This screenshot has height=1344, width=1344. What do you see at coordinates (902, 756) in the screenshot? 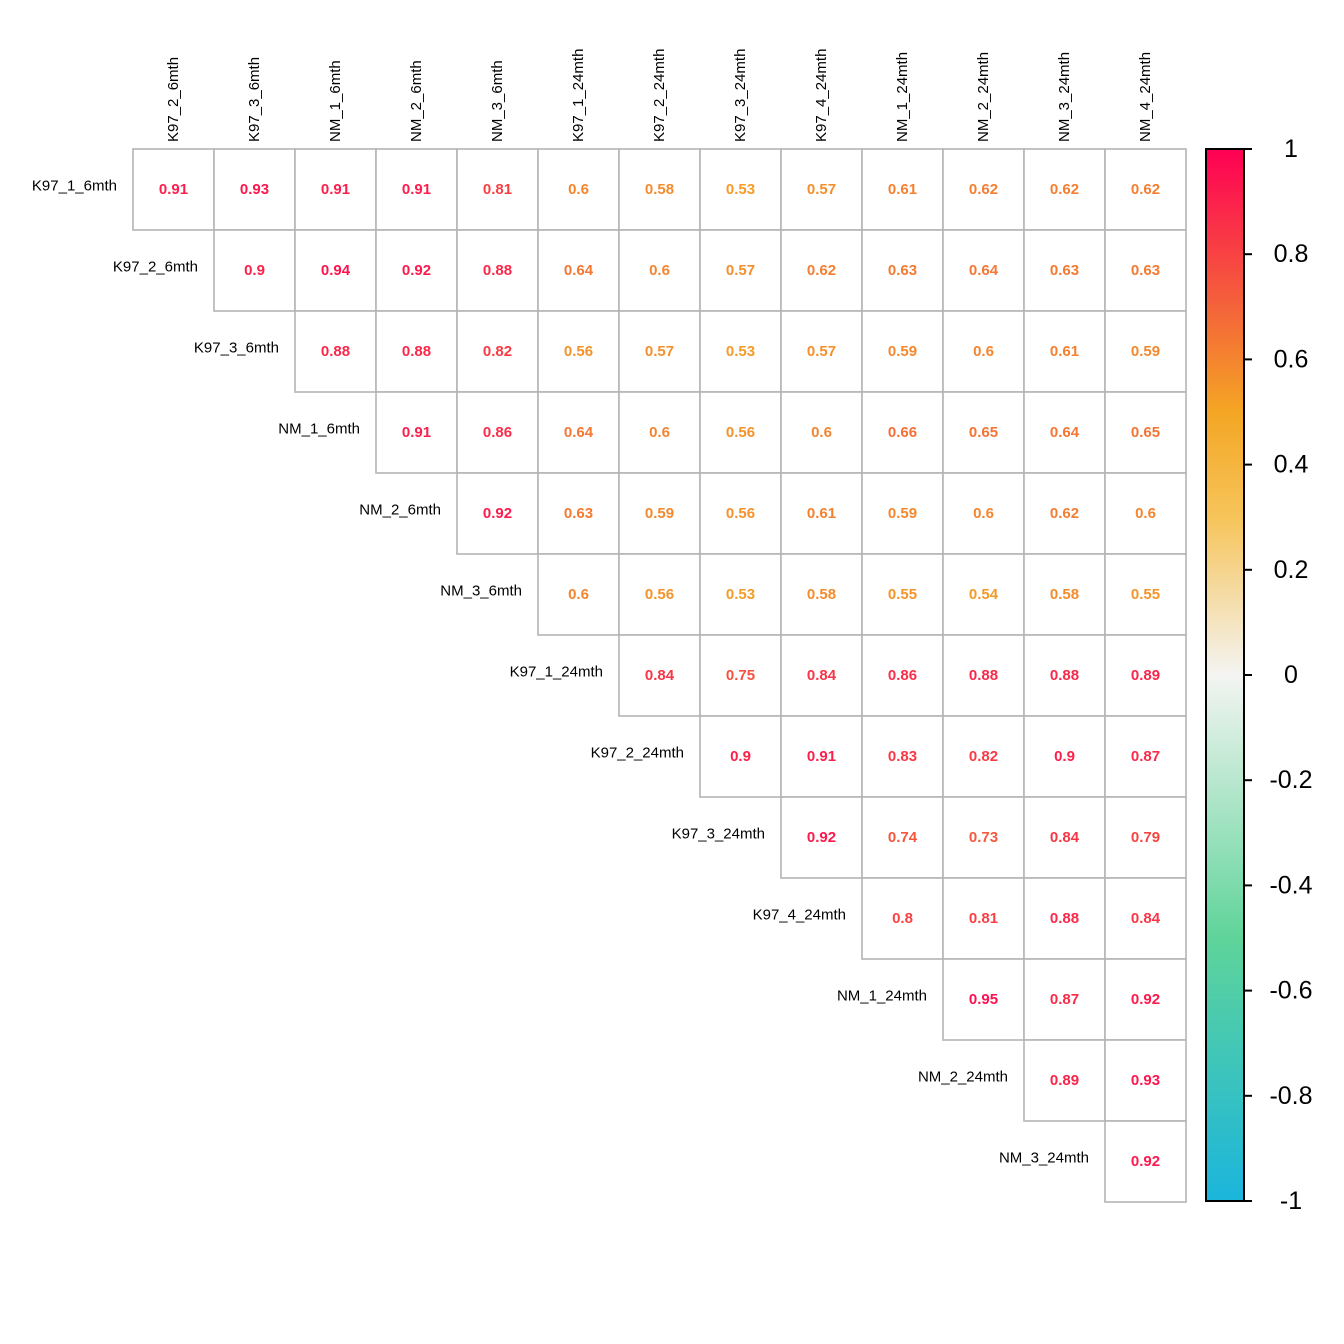
I see `cell-value-label: 0.83` at bounding box center [902, 756].